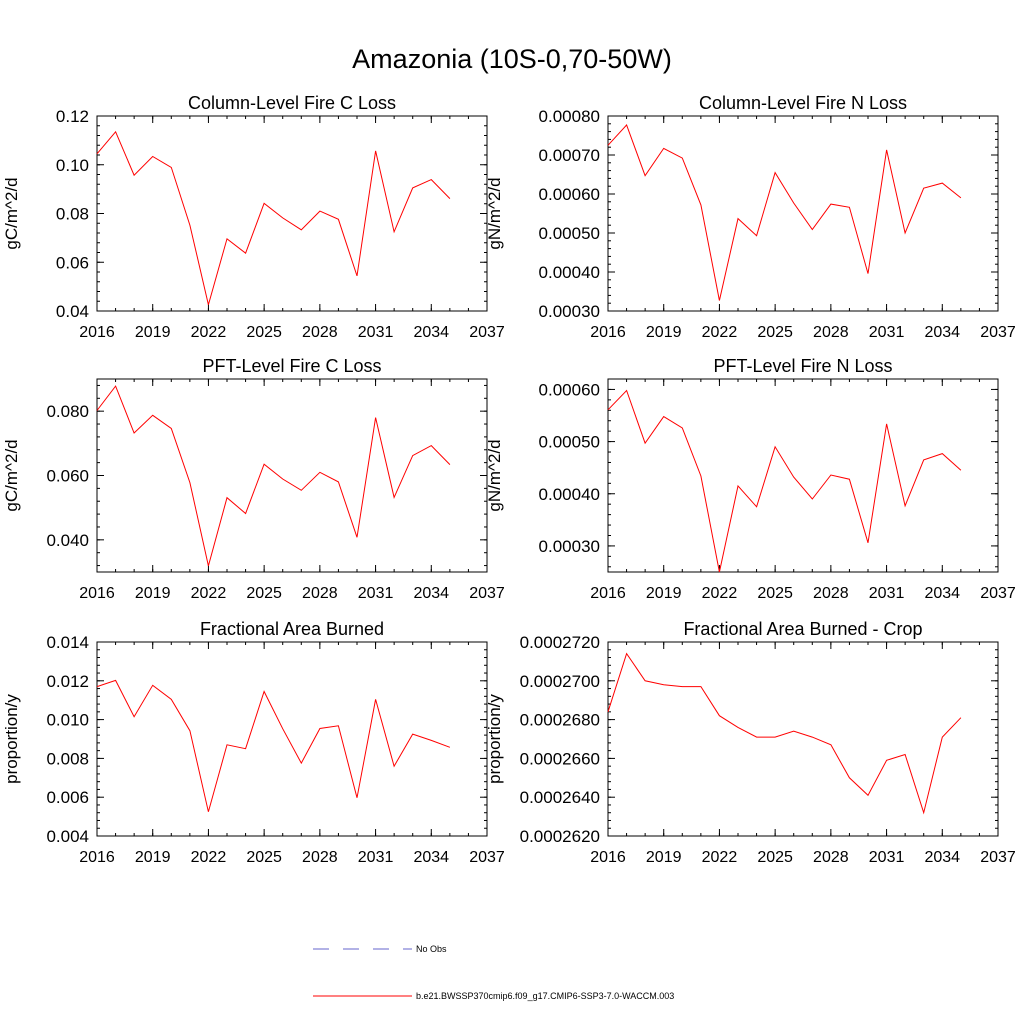 The height and width of the screenshot is (1024, 1024). I want to click on panel-title: Column-Level Fire C Loss, so click(292, 103).